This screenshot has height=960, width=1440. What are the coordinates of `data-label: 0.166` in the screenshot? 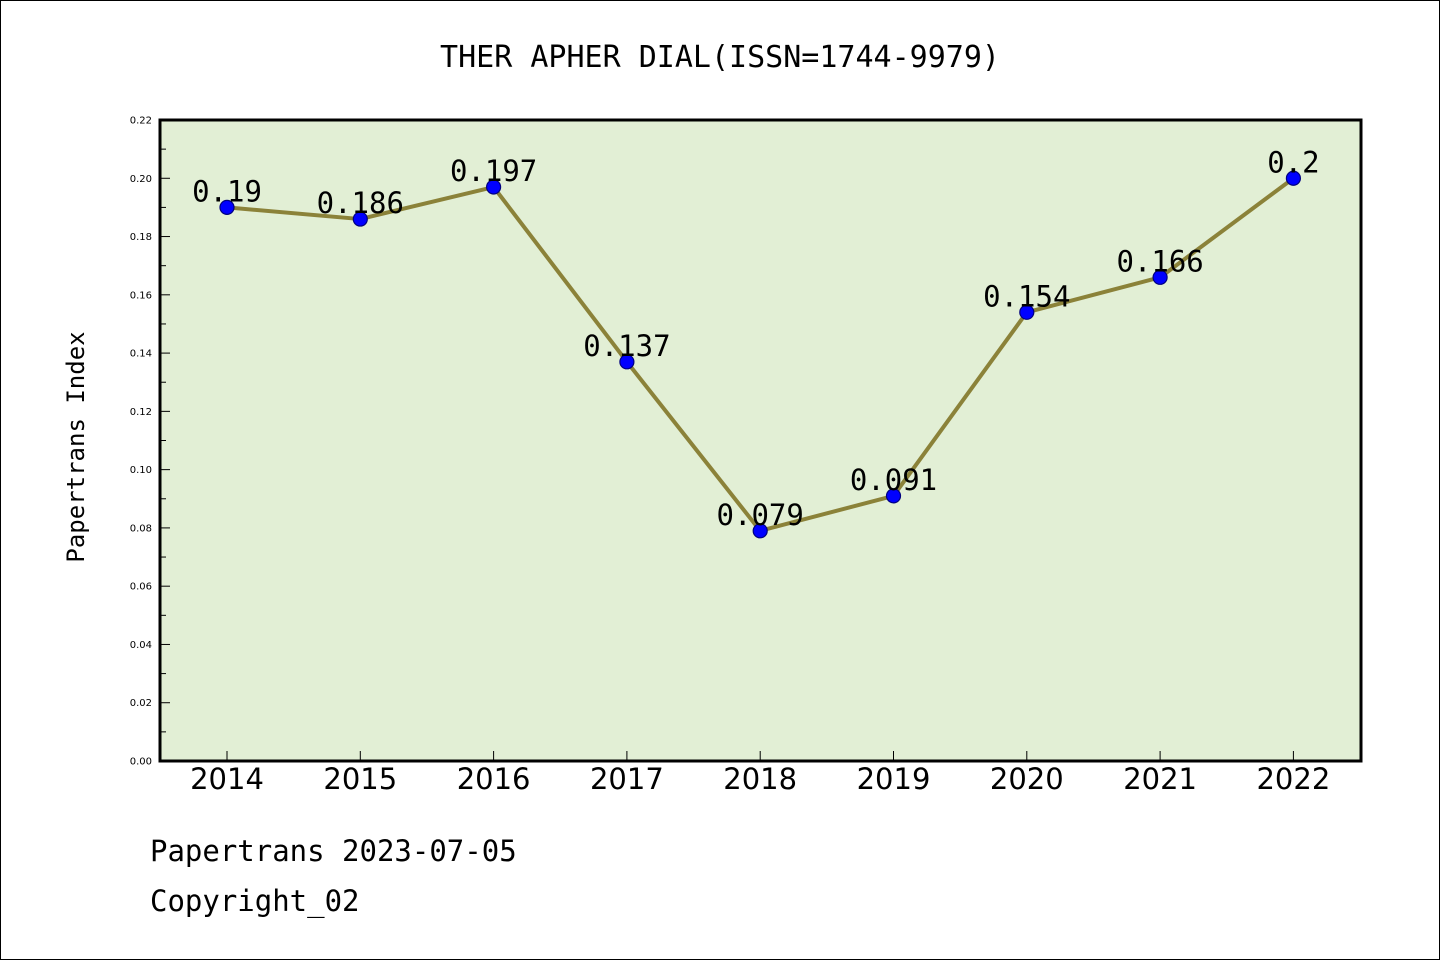 It's located at (1159, 261).